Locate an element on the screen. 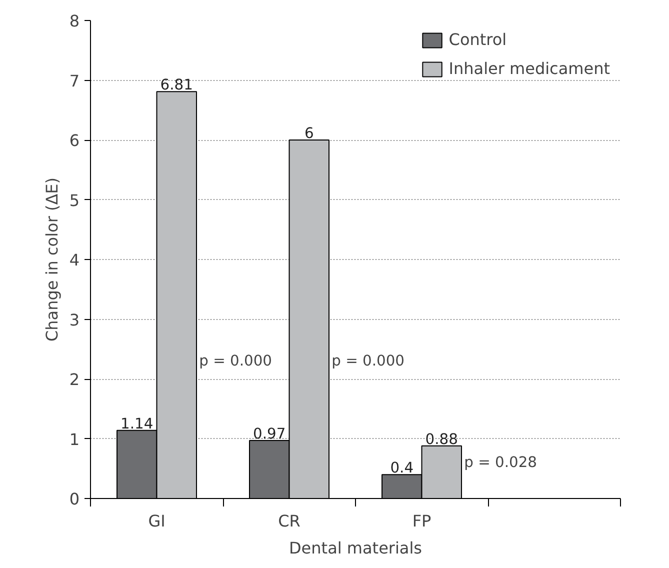  y-tick-label: 6 is located at coordinates (74, 140).